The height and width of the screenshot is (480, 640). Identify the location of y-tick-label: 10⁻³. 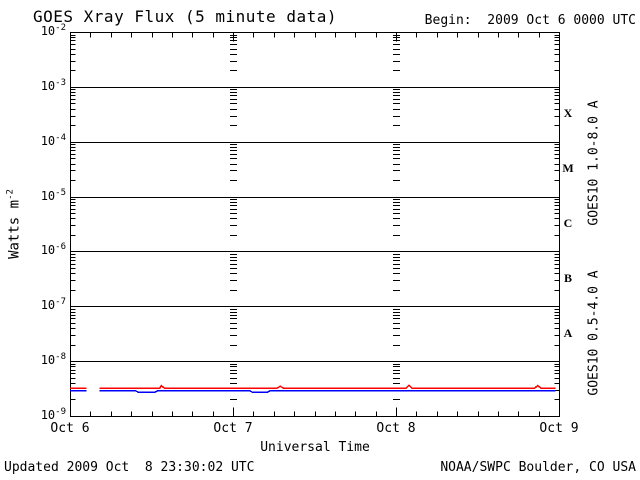
(53, 85).